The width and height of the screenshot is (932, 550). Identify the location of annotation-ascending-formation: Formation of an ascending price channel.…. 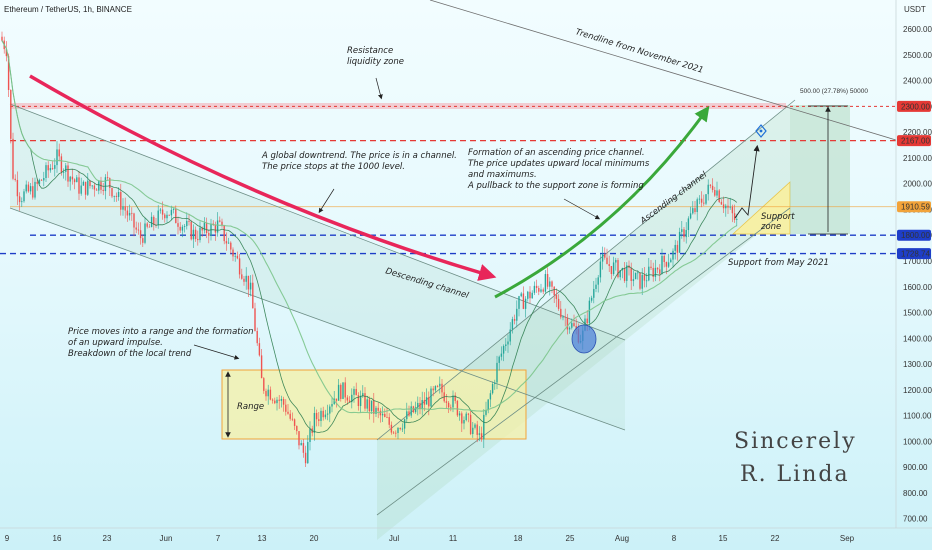
(558, 169).